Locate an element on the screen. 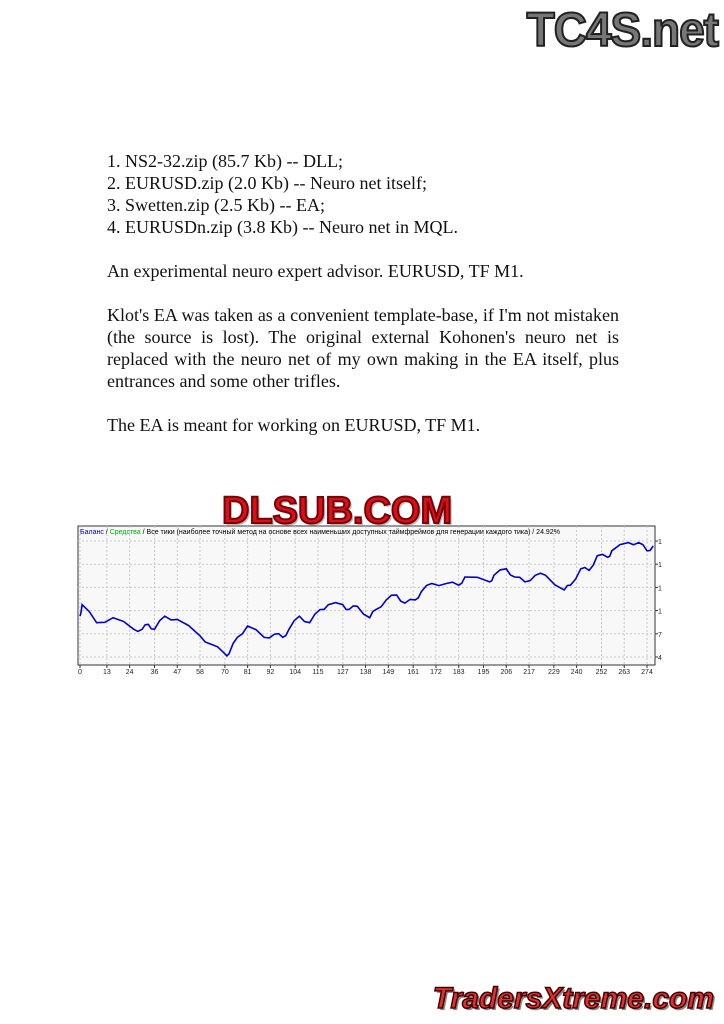 Image resolution: width=724 pixels, height=1024 pixels. x-tick-label: 195 is located at coordinates (484, 671).